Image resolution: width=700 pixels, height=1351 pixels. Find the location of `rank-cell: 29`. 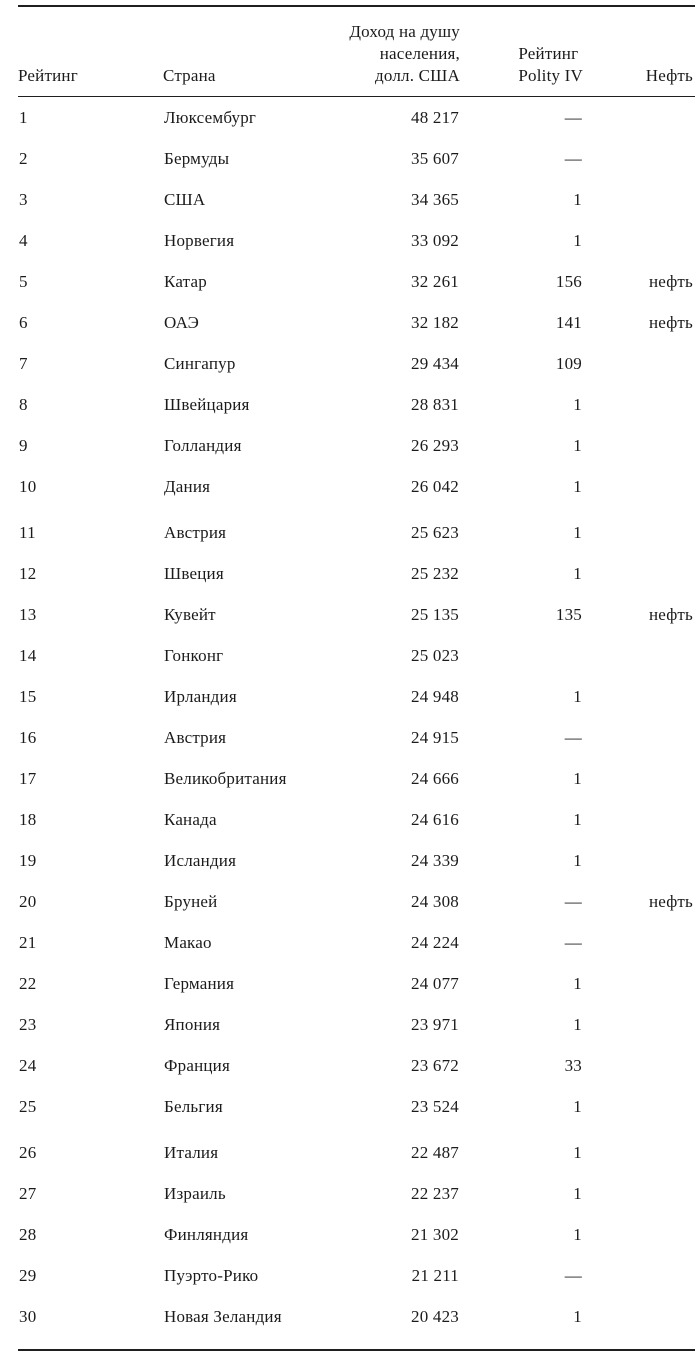

rank-cell: 29 is located at coordinates (28, 1275).